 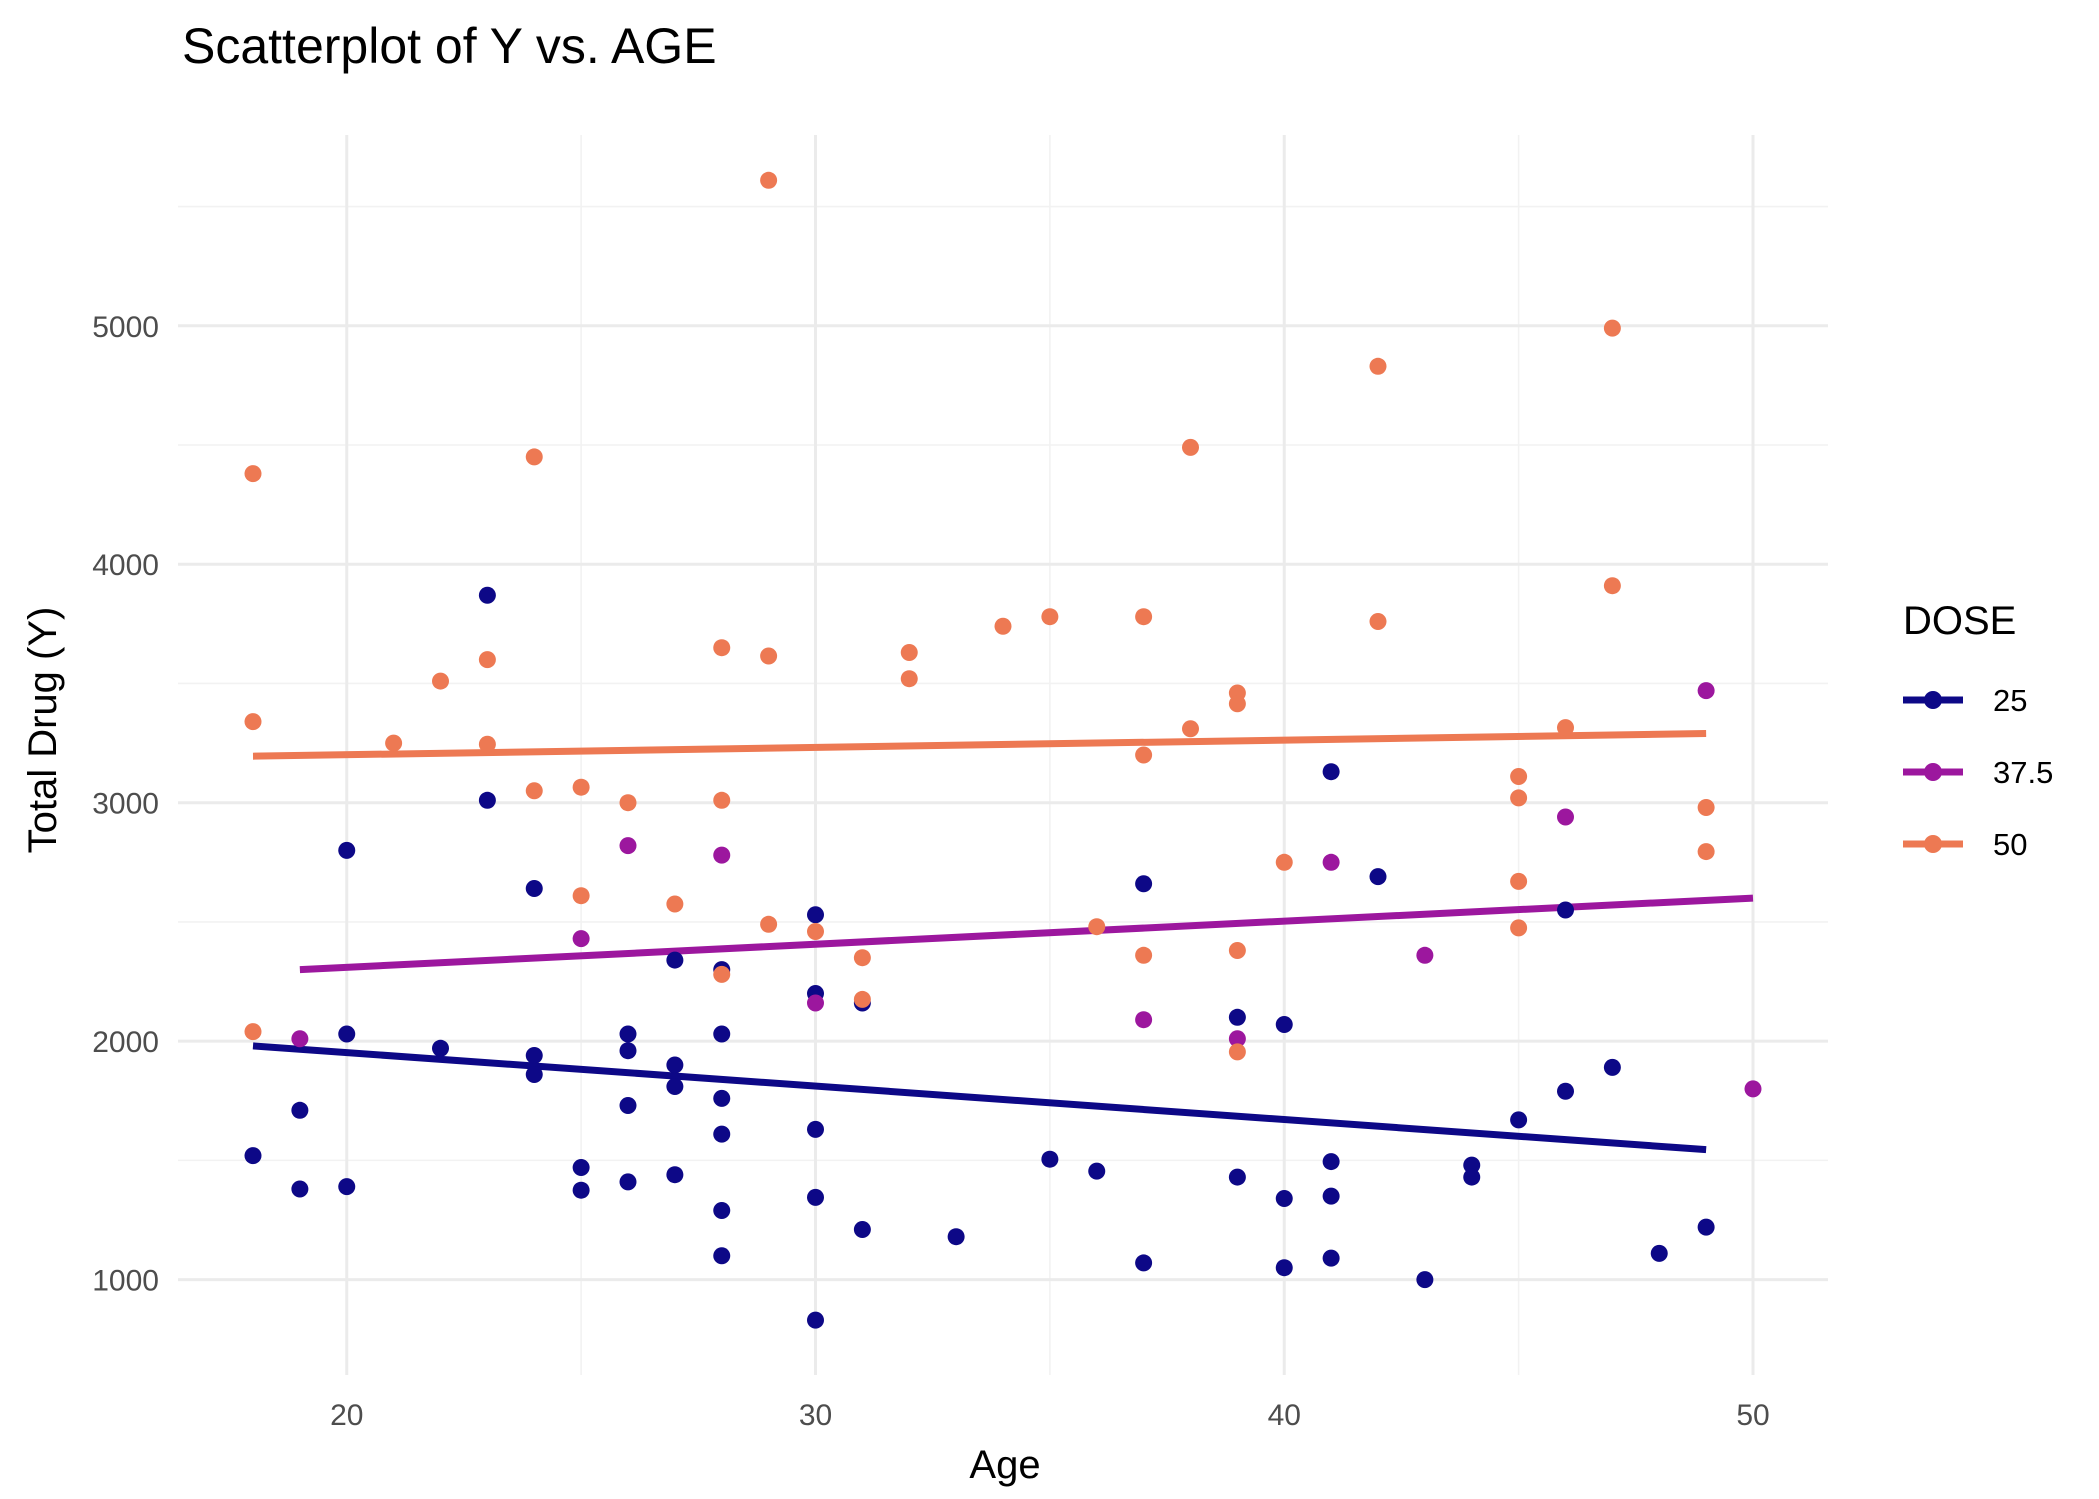 What do you see at coordinates (125, 804) in the screenshot?
I see `y-axis-ticks: 1000 2000 3000 4000 5000` at bounding box center [125, 804].